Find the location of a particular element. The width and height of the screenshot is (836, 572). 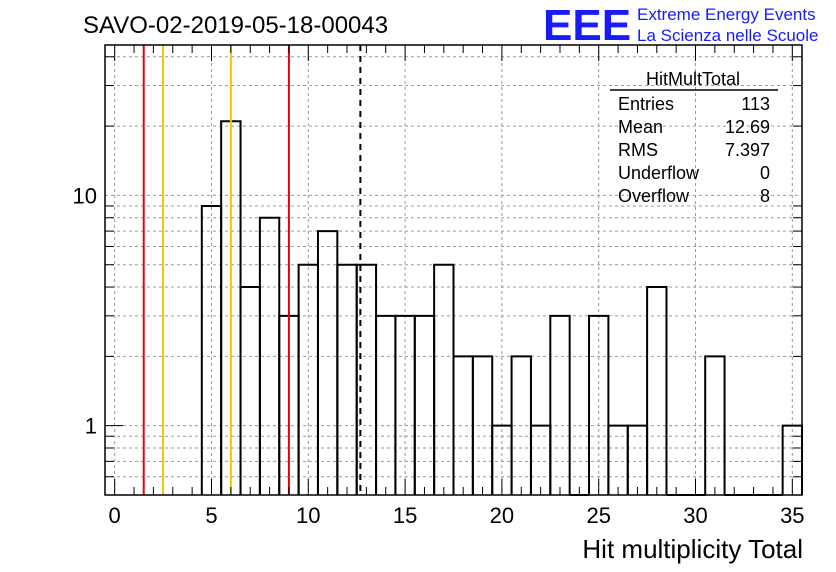

x-tick-label: 10 is located at coordinates (308, 515).